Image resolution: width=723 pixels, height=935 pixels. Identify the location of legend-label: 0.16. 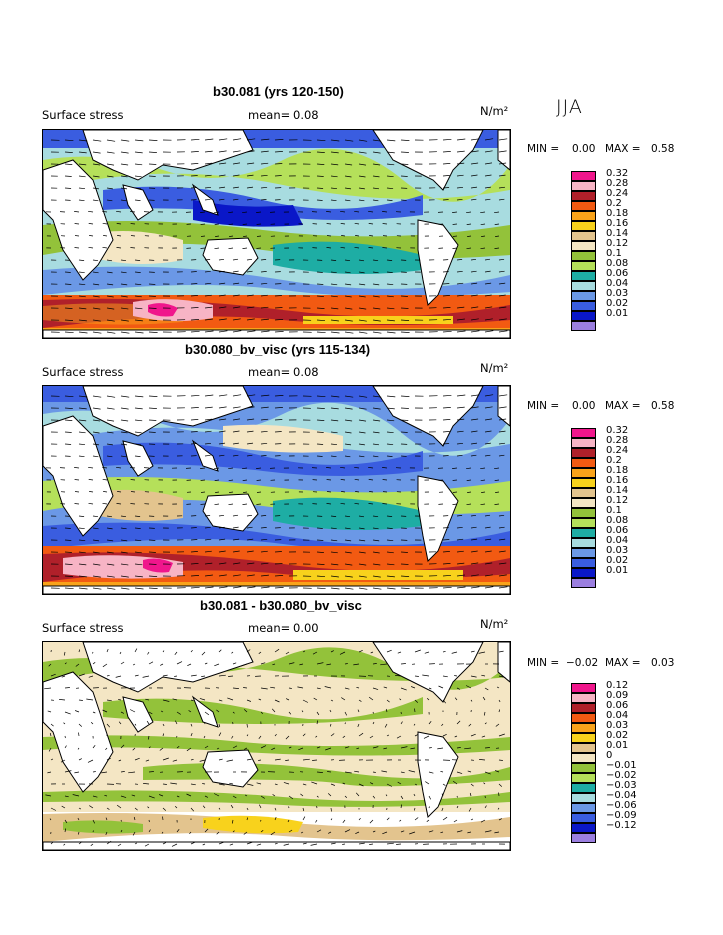
(617, 480).